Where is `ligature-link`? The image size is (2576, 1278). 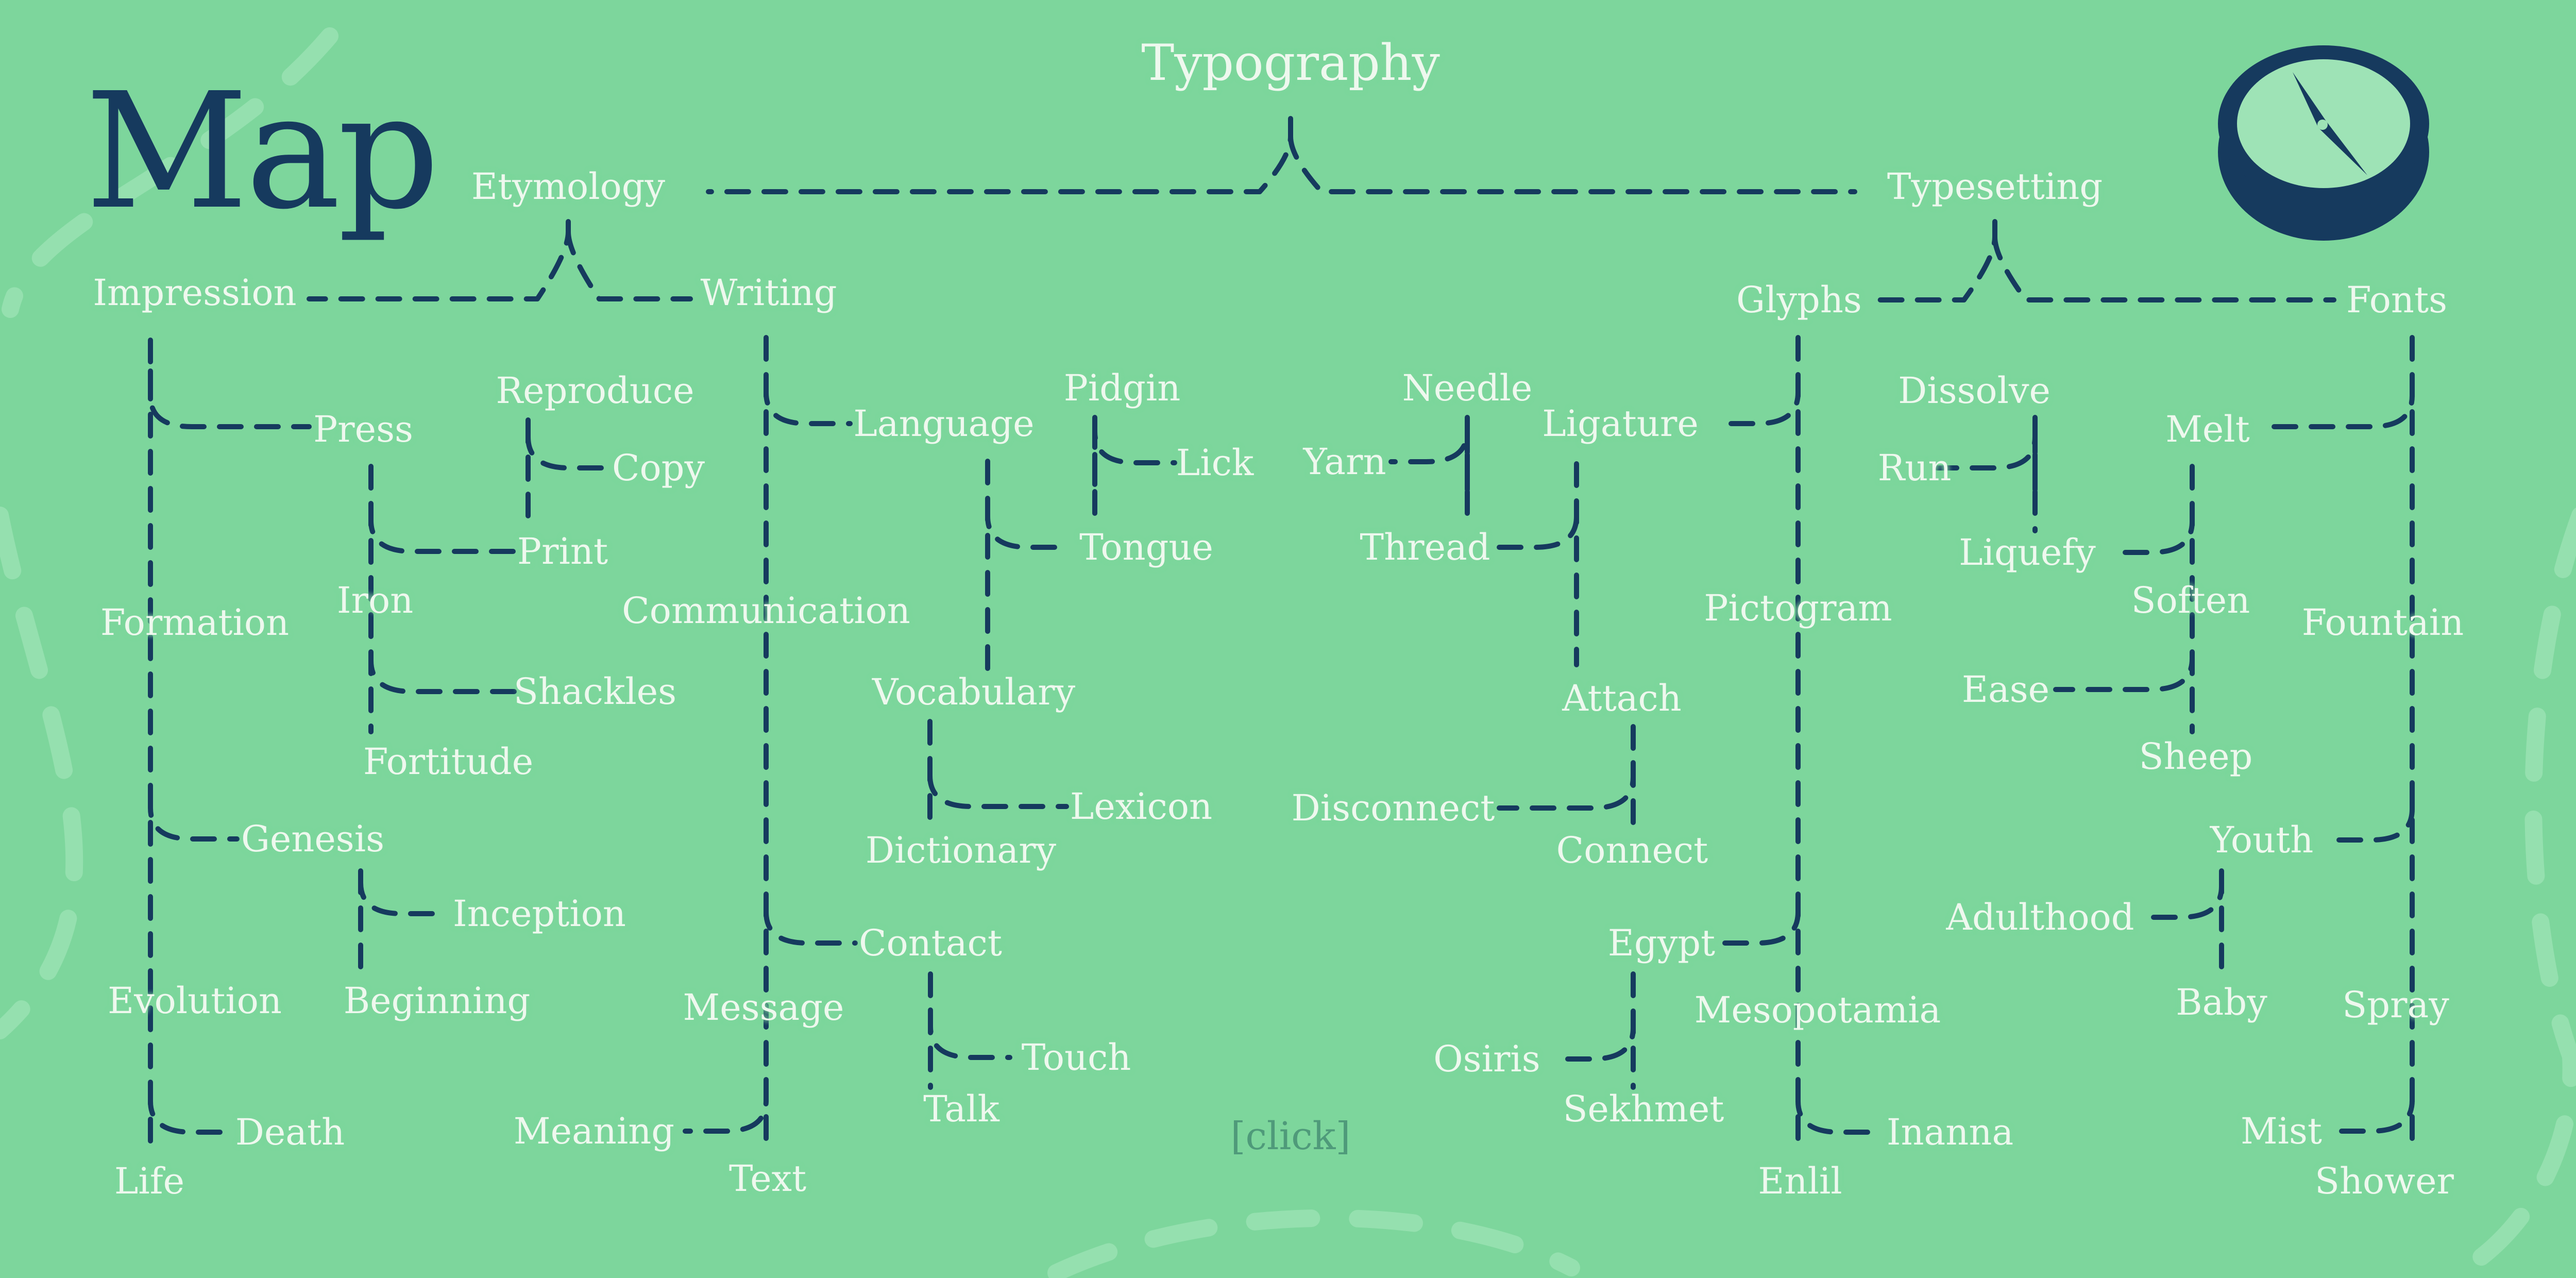
ligature-link is located at coordinates (1758, 403).